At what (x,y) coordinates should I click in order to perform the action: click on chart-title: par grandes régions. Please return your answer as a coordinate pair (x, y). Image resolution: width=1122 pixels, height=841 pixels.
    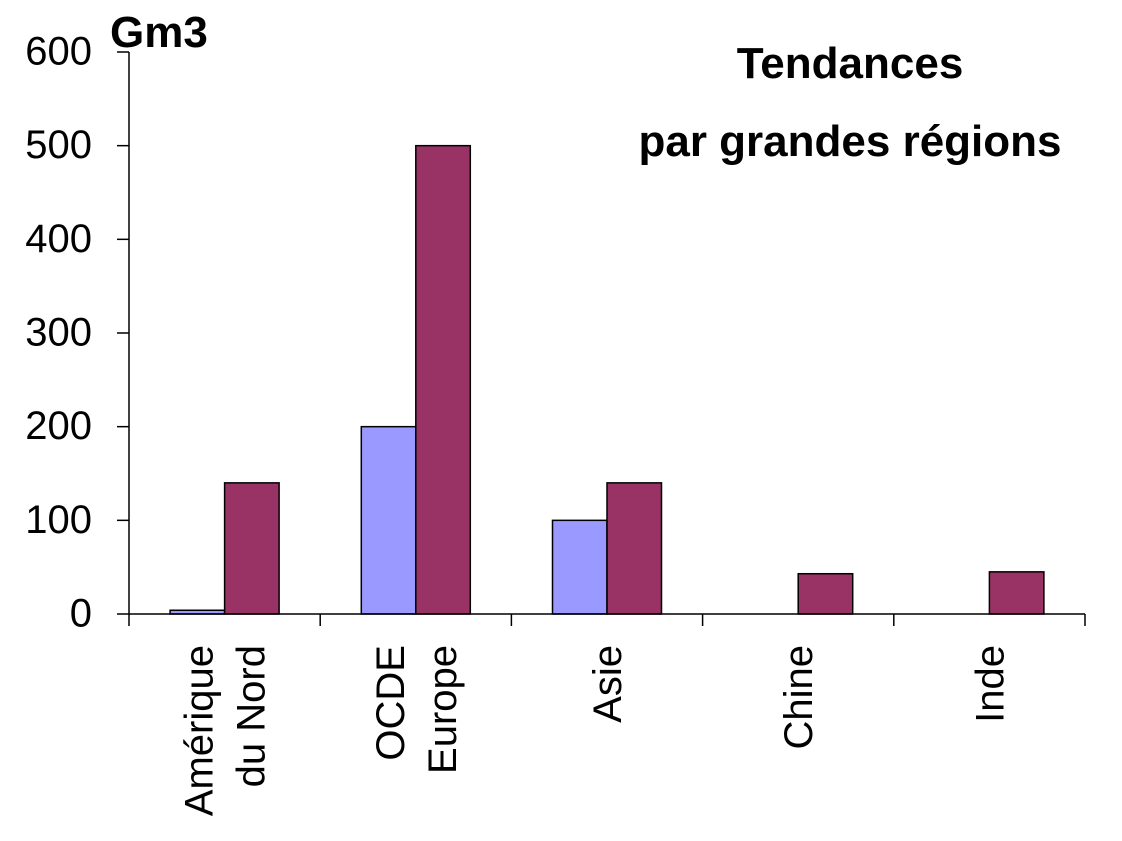
    Looking at the image, I should click on (849, 141).